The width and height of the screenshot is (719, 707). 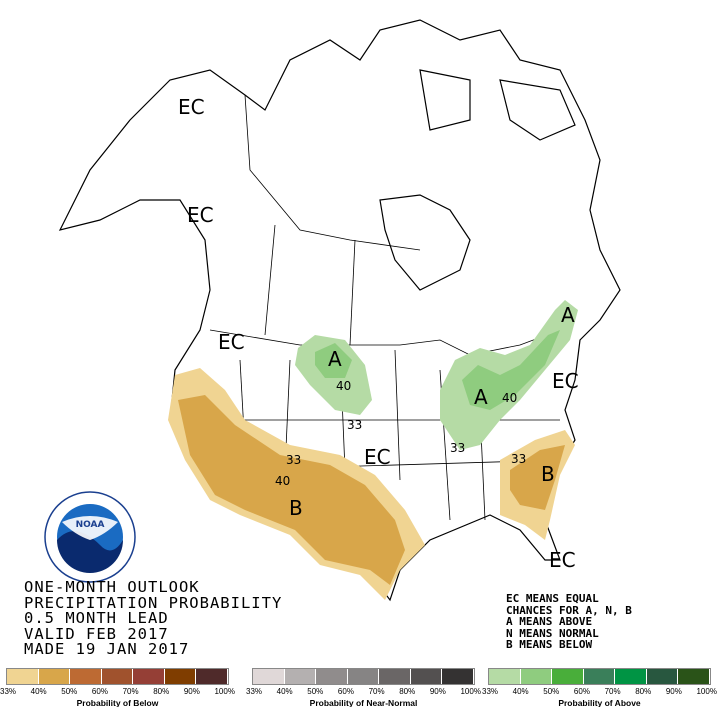 I want to click on above-40-plains, so click(x=333, y=360).